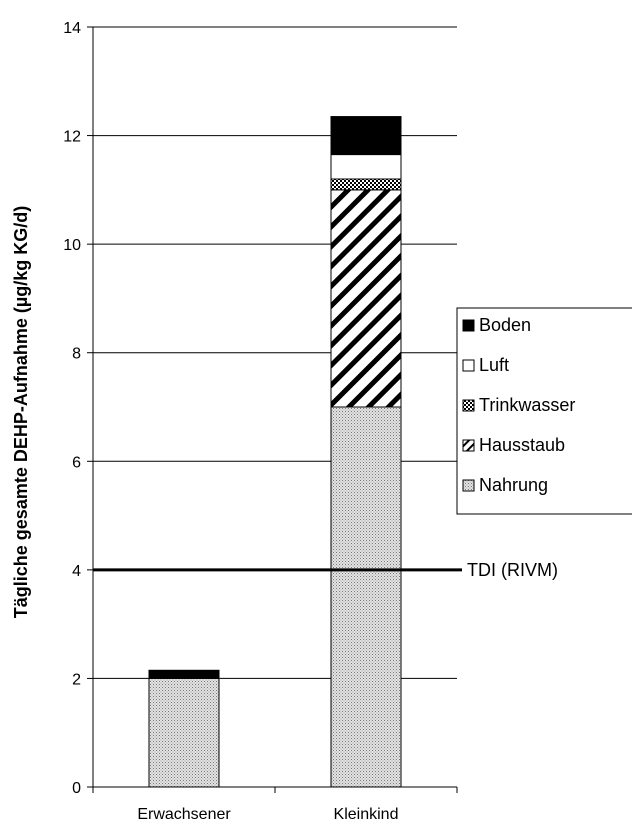 This screenshot has width=632, height=834. I want to click on tdi-reference-label: TDI (RIVM), so click(512, 570).